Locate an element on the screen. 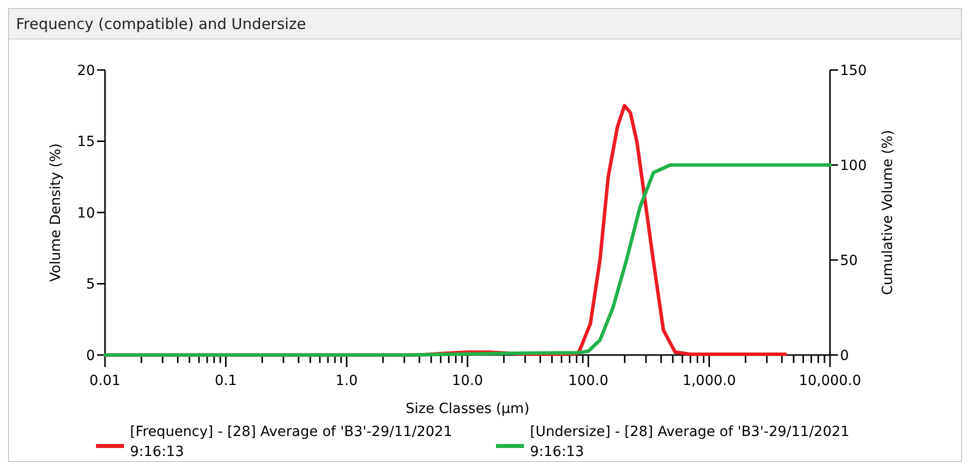 The height and width of the screenshot is (470, 970). x-tick-label: 0.01 is located at coordinates (105, 381).